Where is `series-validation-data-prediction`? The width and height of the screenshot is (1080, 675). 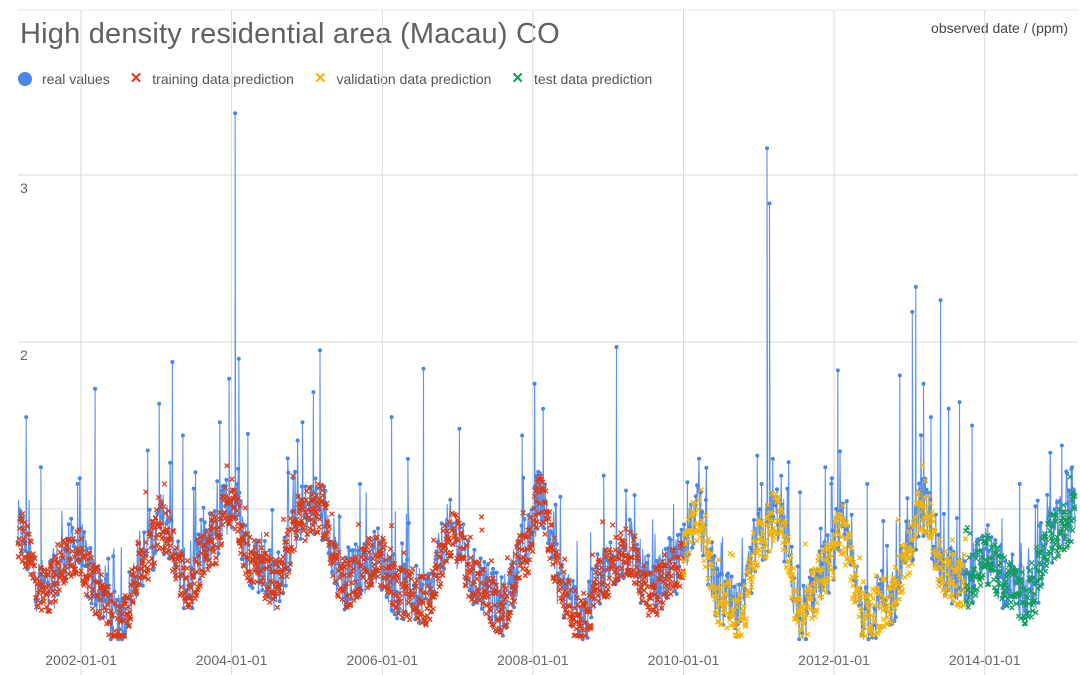 series-validation-data-prediction is located at coordinates (824, 550).